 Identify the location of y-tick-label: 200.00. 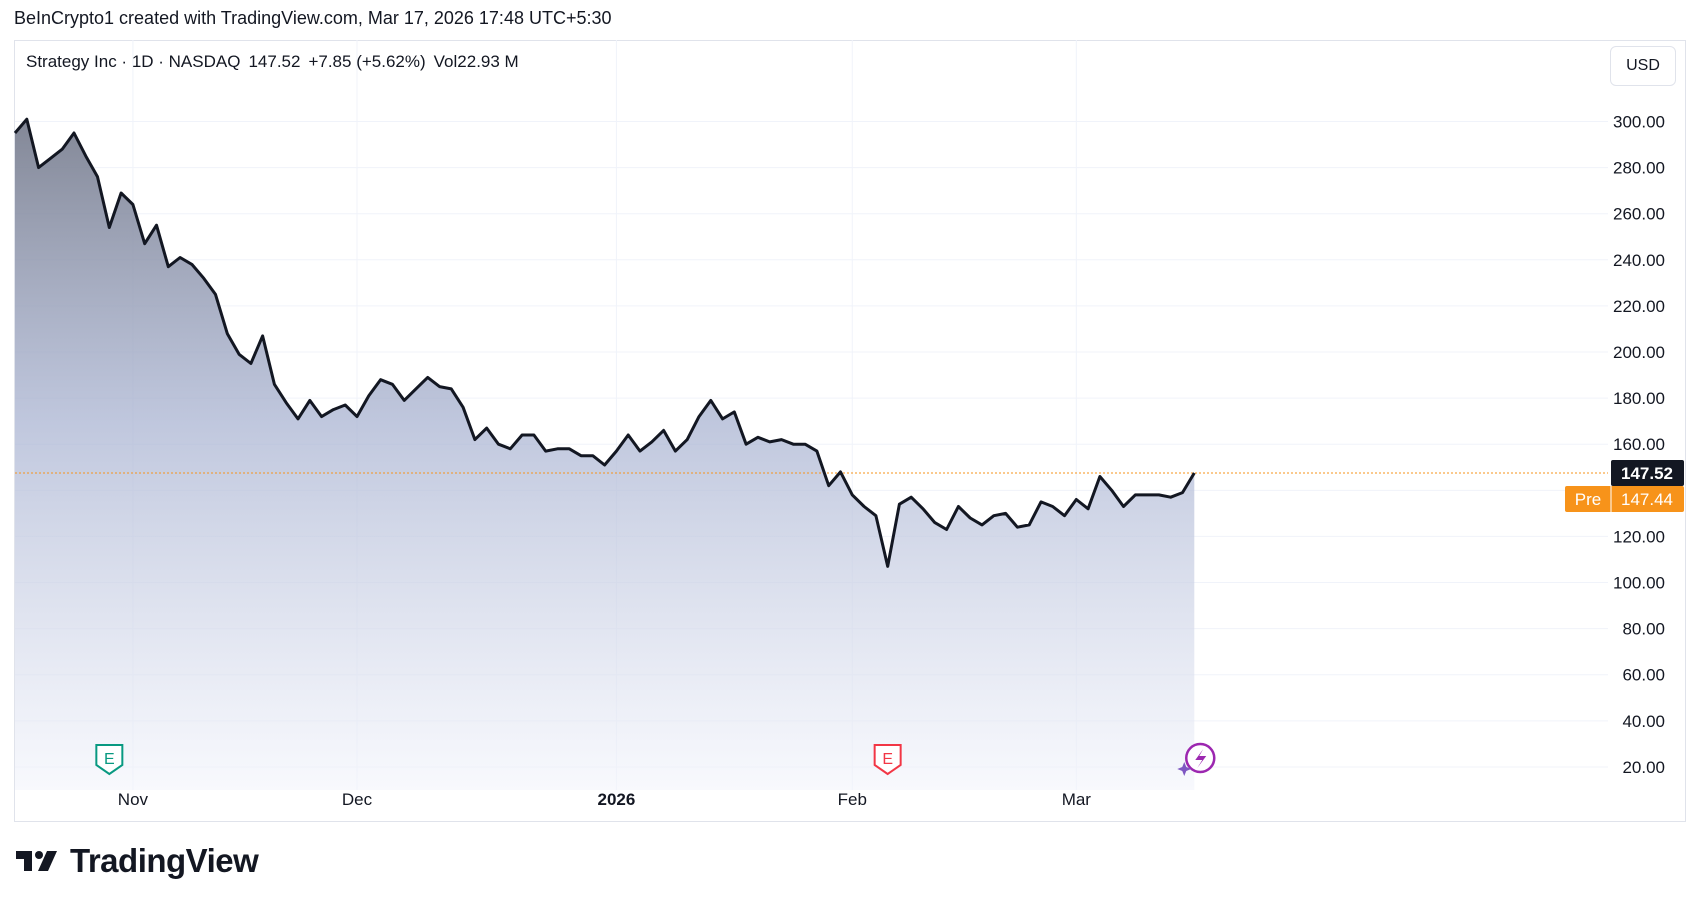
(1639, 352).